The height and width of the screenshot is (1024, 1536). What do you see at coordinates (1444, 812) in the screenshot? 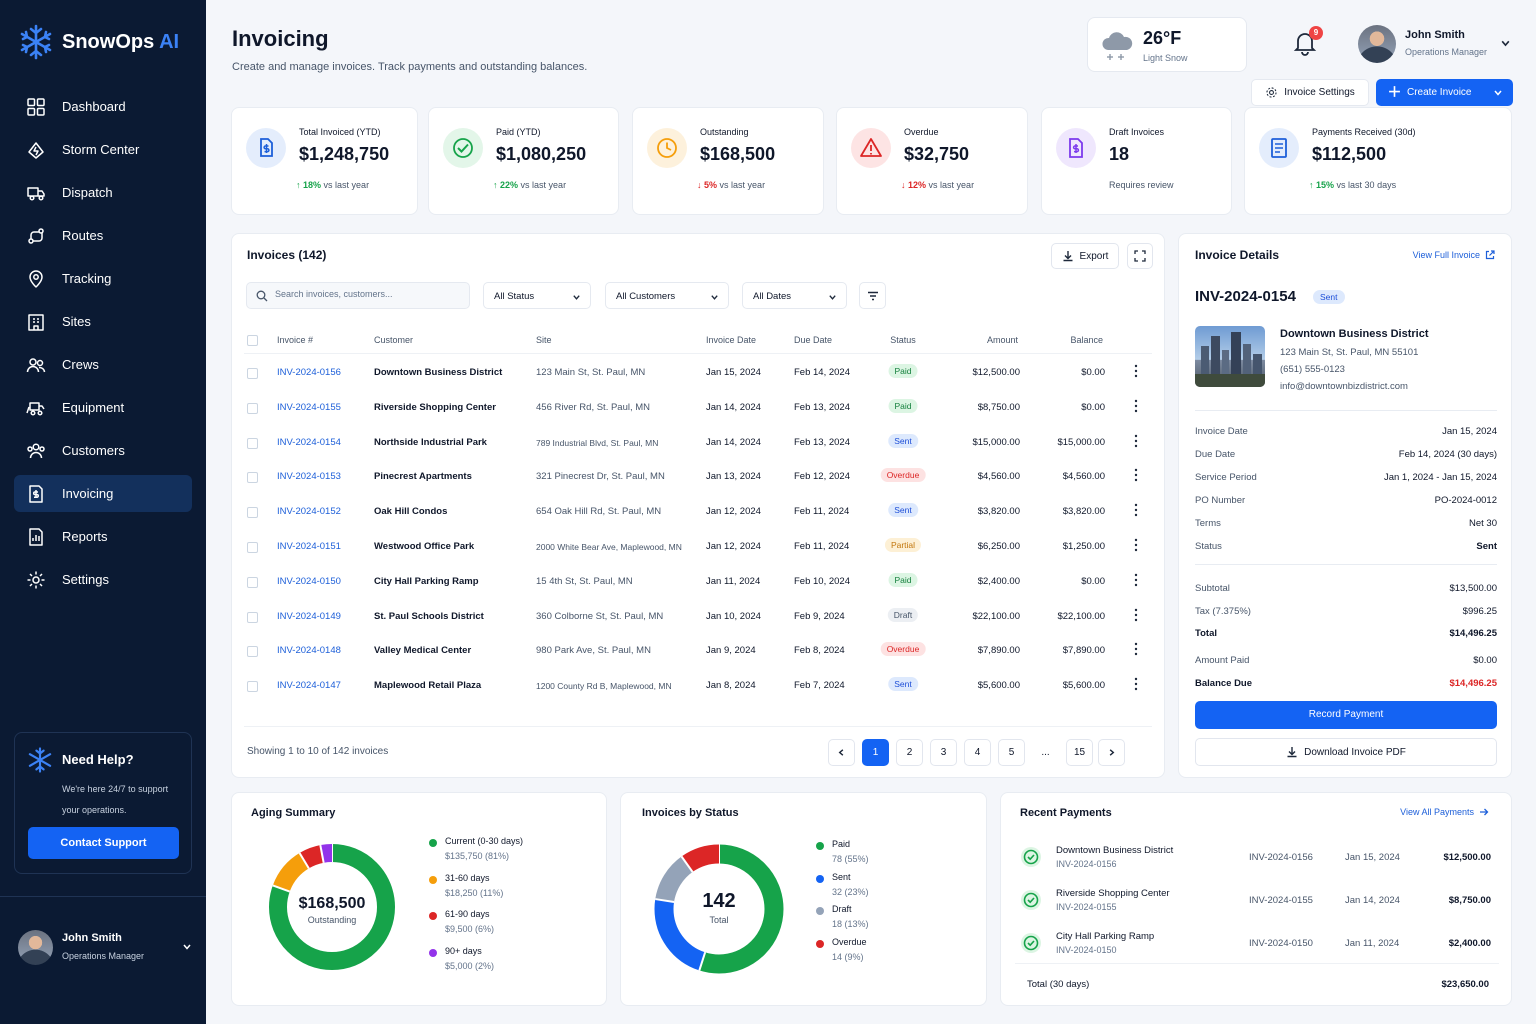
I see `view-all-payments-link: View All Payments` at bounding box center [1444, 812].